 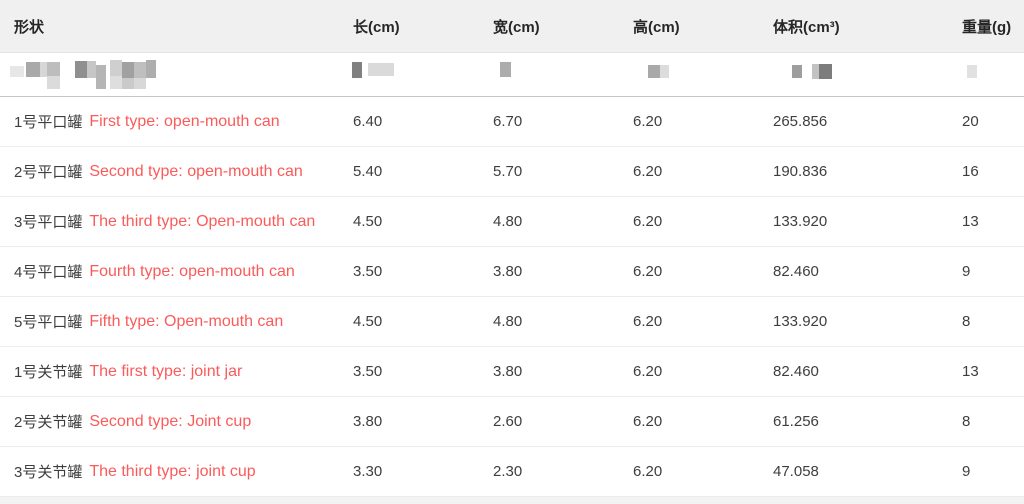 What do you see at coordinates (516, 27) in the screenshot?
I see `column-header-width: 宽(cm)` at bounding box center [516, 27].